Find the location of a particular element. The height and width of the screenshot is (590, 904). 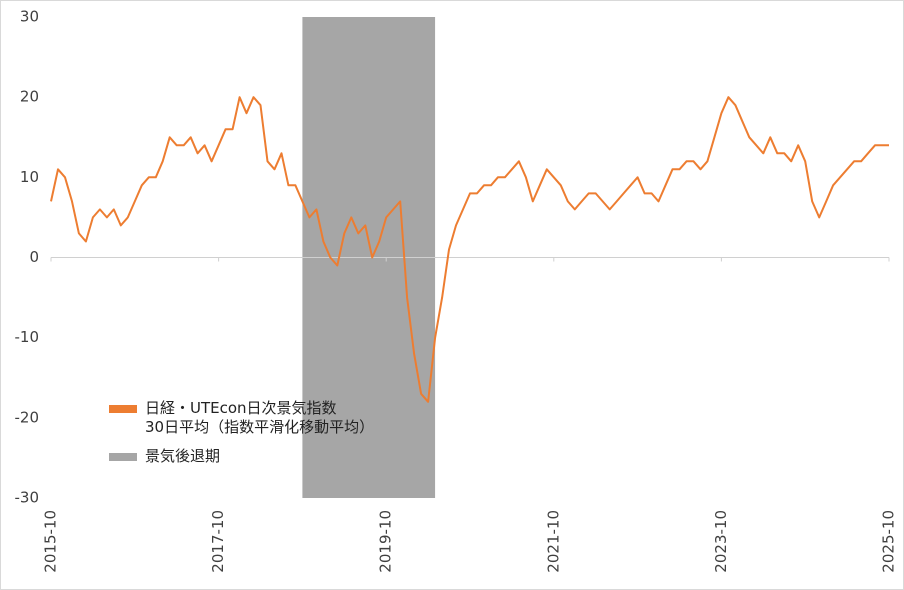

x-tick-label: 2015-10 is located at coordinates (51, 541).